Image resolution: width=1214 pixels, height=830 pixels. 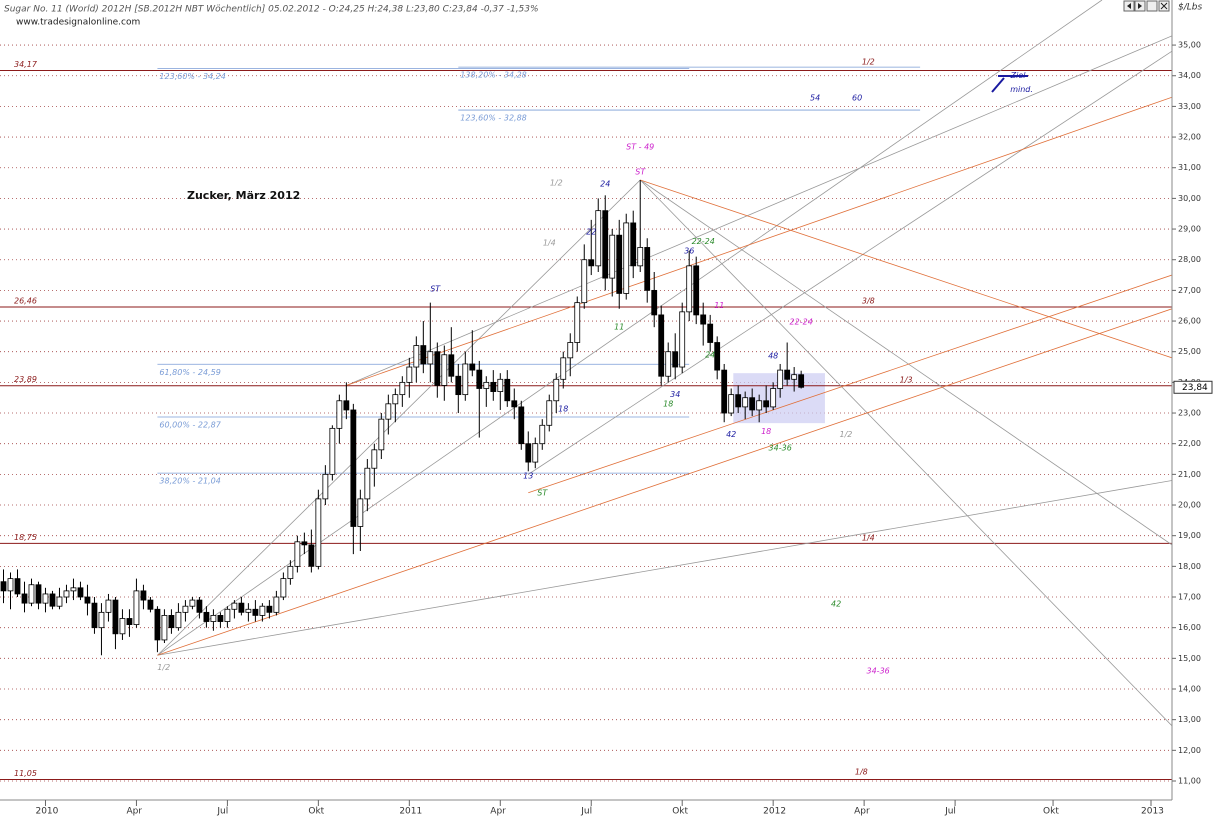 I want to click on window-buttons, so click(x=1146, y=6).